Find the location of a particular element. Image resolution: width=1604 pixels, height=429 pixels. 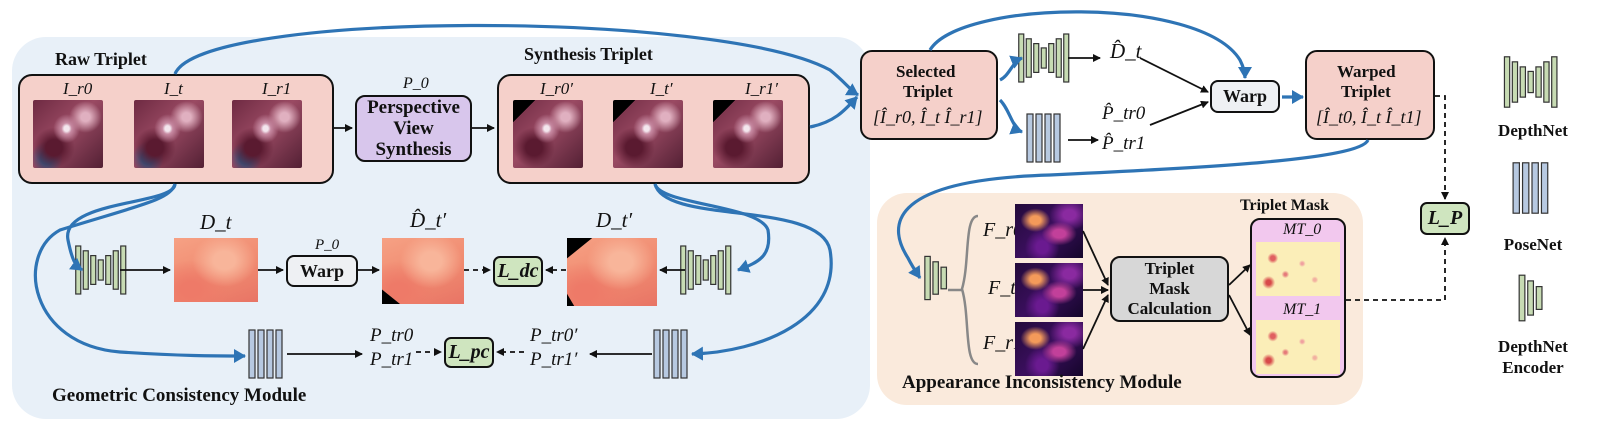

warp-box-geo: Warp is located at coordinates (322, 271).